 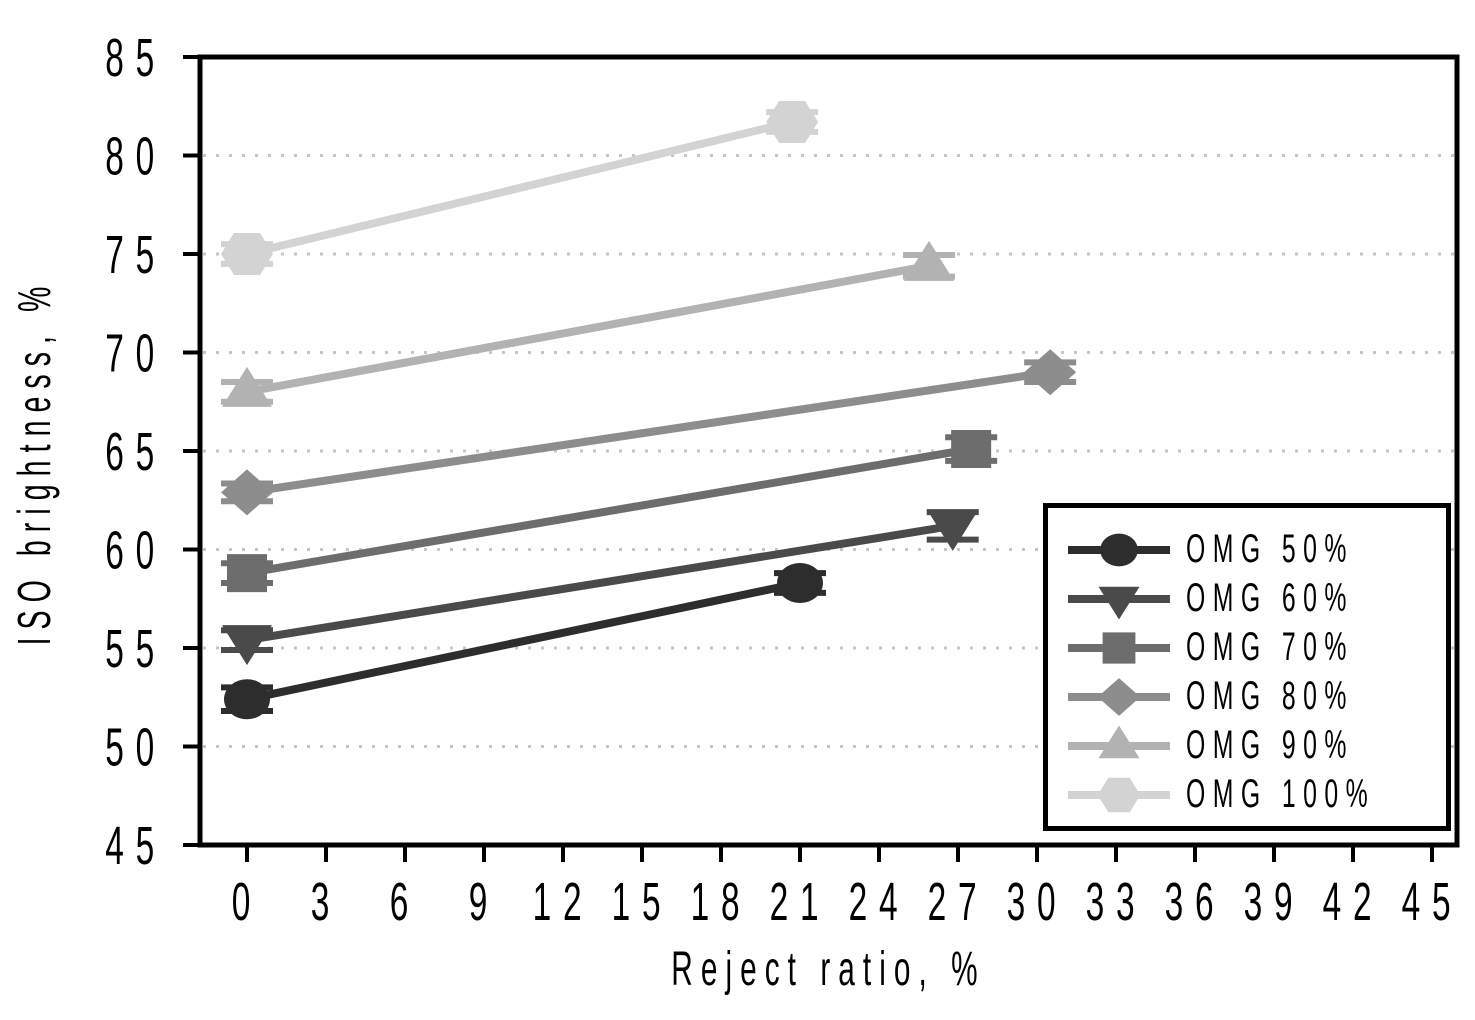 What do you see at coordinates (484, 901) in the screenshot?
I see `x-tick-label: 9` at bounding box center [484, 901].